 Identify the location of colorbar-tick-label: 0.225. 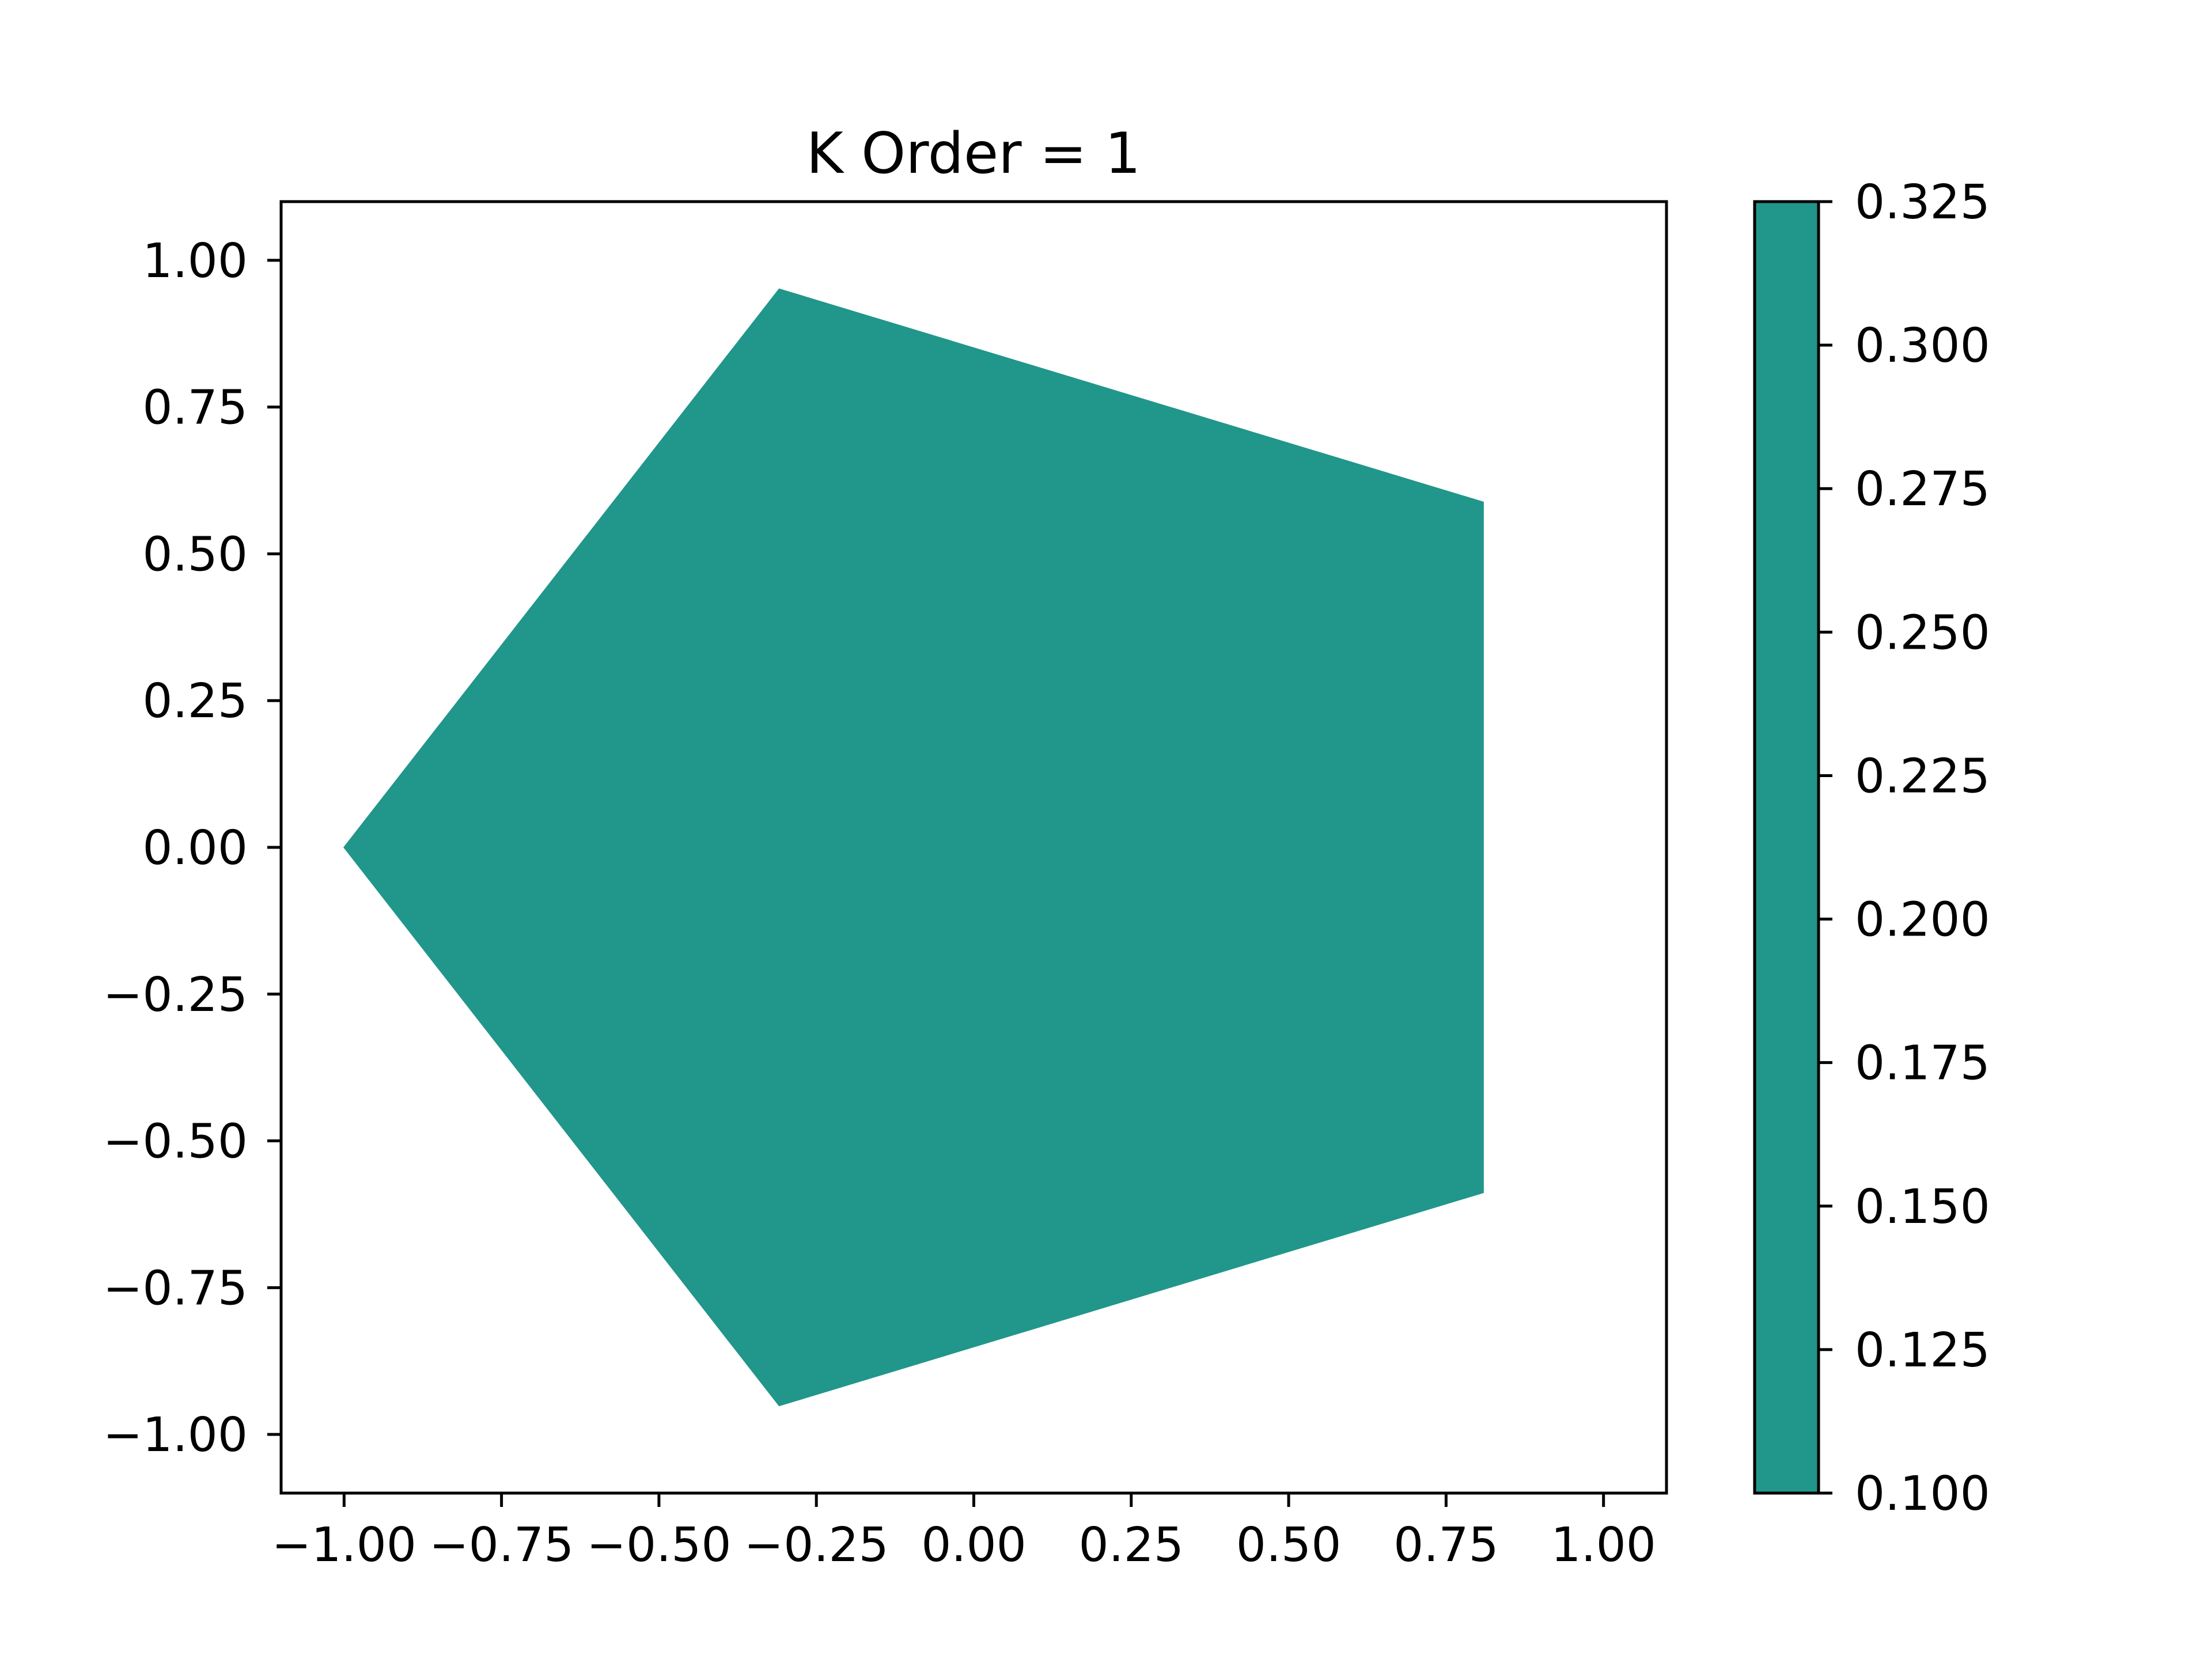
(1922, 776).